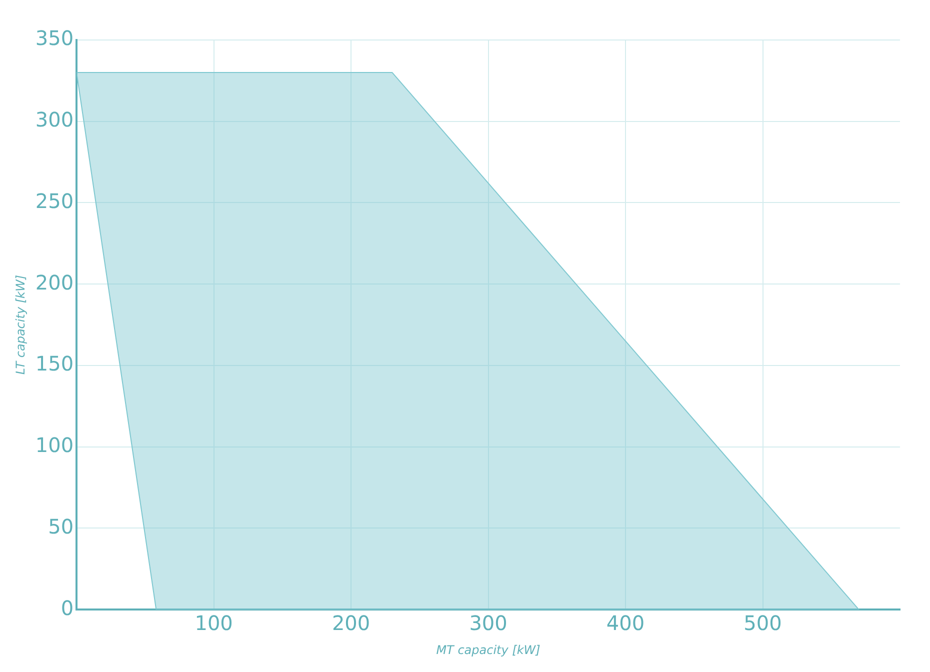  Describe the element at coordinates (488, 649) in the screenshot. I see `x-axis-title: MT capacity [kW]` at that location.